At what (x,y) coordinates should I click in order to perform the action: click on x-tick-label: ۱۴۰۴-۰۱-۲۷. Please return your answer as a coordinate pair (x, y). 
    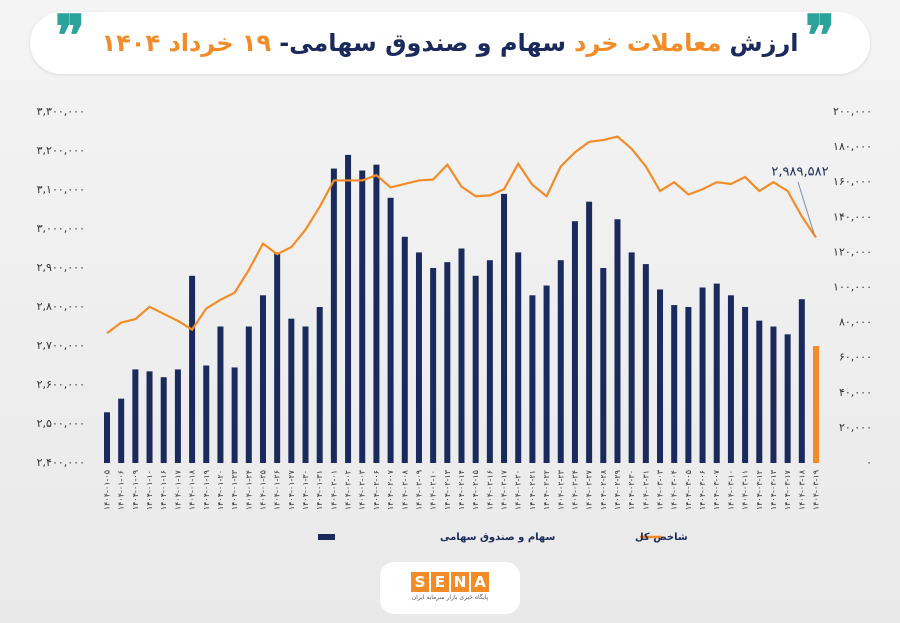
    Looking at the image, I should click on (291, 489).